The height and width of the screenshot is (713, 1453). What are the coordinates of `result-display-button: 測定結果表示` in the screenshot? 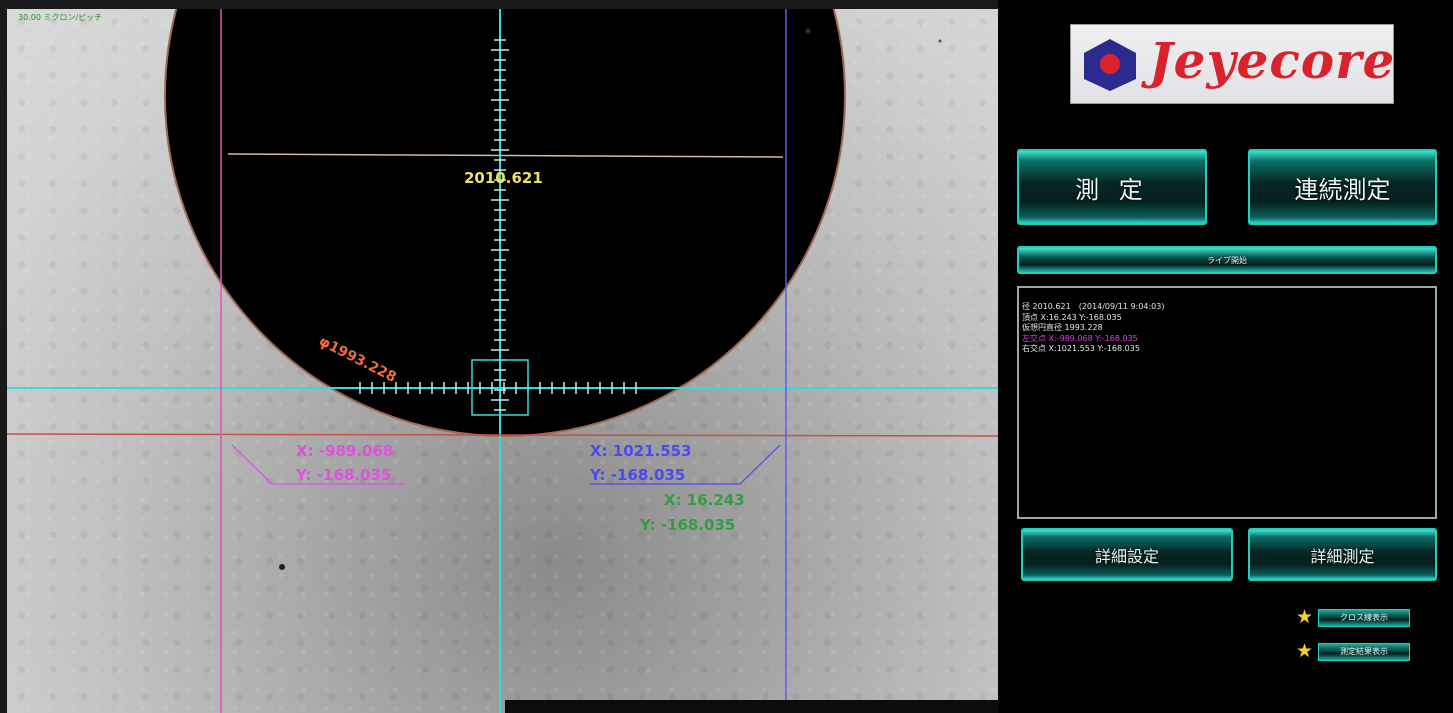 It's located at (1364, 651).